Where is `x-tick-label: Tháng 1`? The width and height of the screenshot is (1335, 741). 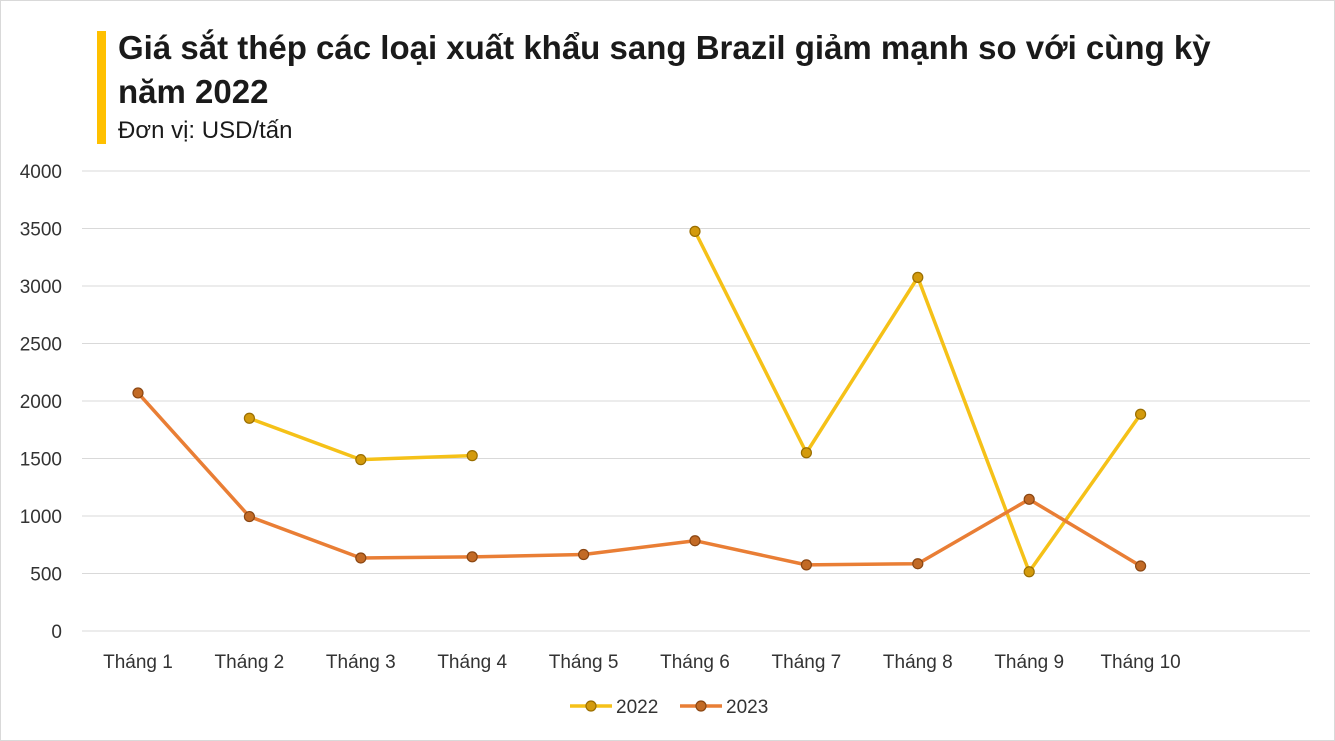 x-tick-label: Tháng 1 is located at coordinates (138, 662).